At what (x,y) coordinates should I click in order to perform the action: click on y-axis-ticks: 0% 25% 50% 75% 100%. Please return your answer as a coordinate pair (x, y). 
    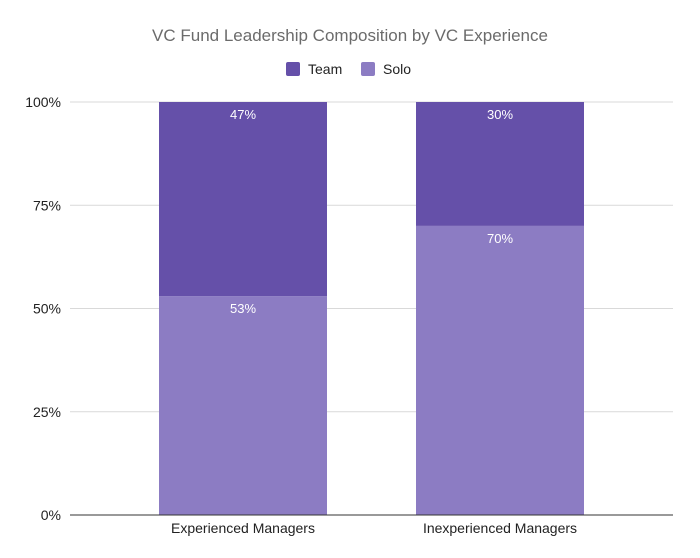
    Looking at the image, I should click on (43, 308).